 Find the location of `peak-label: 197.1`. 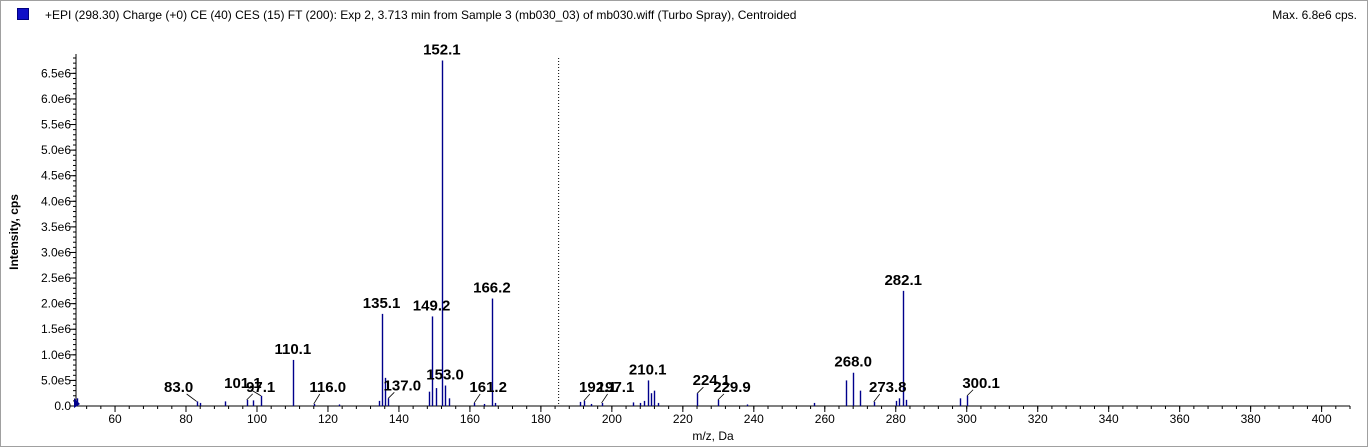

peak-label: 197.1 is located at coordinates (616, 387).